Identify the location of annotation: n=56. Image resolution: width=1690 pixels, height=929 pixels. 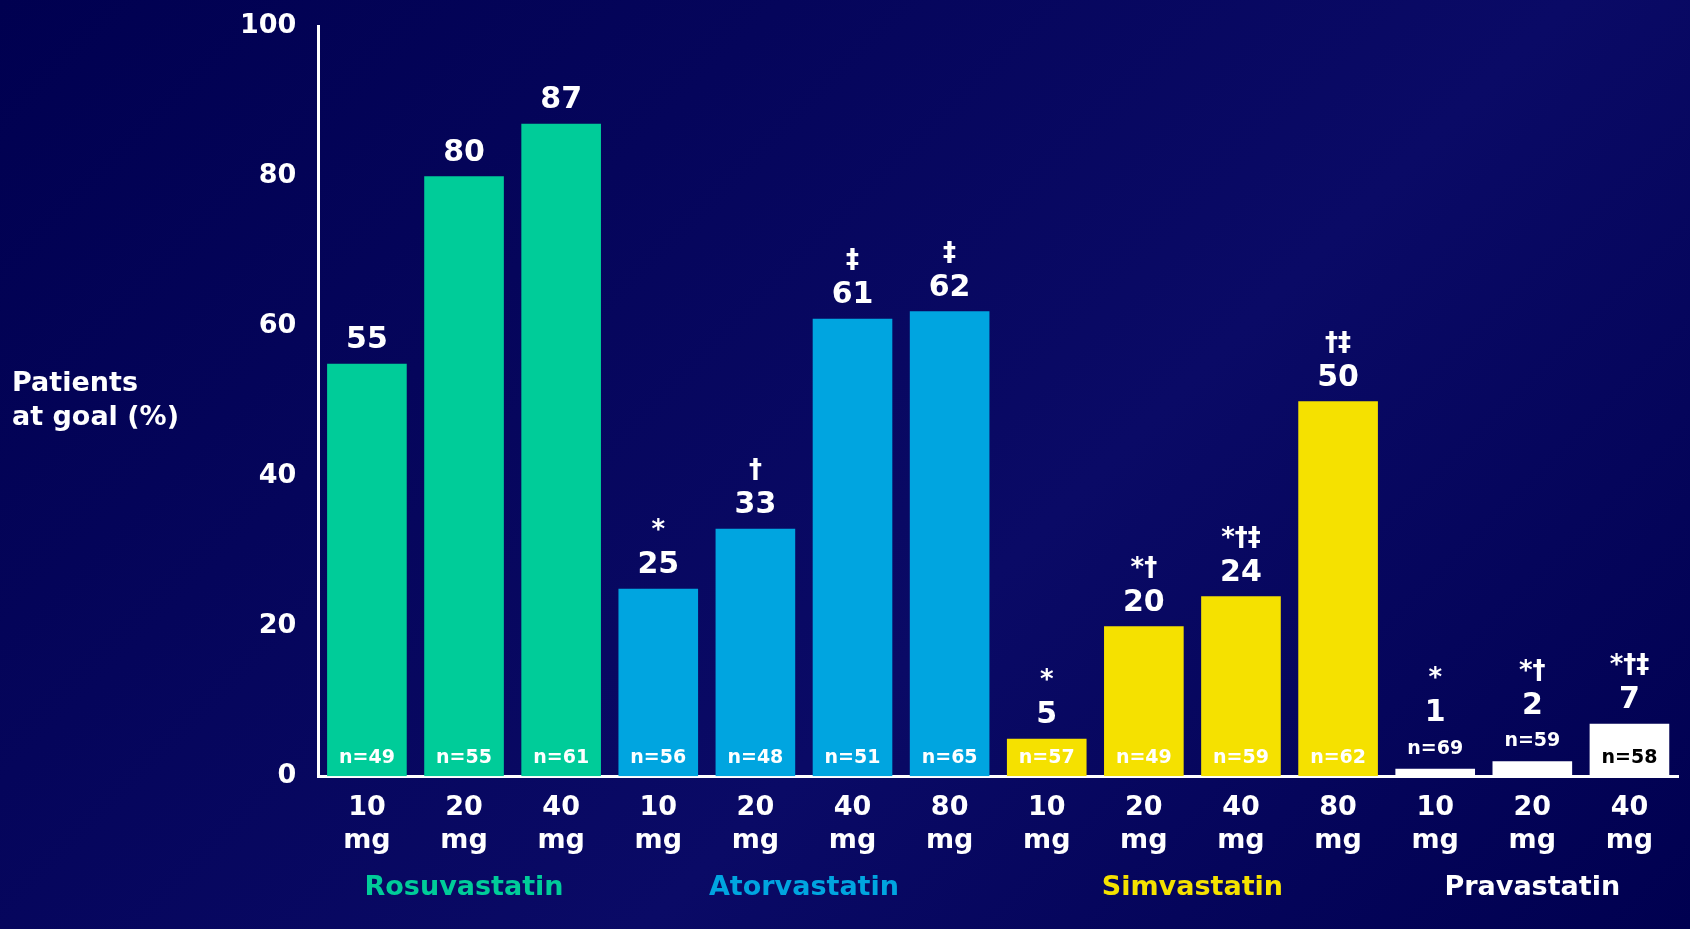
(658, 756).